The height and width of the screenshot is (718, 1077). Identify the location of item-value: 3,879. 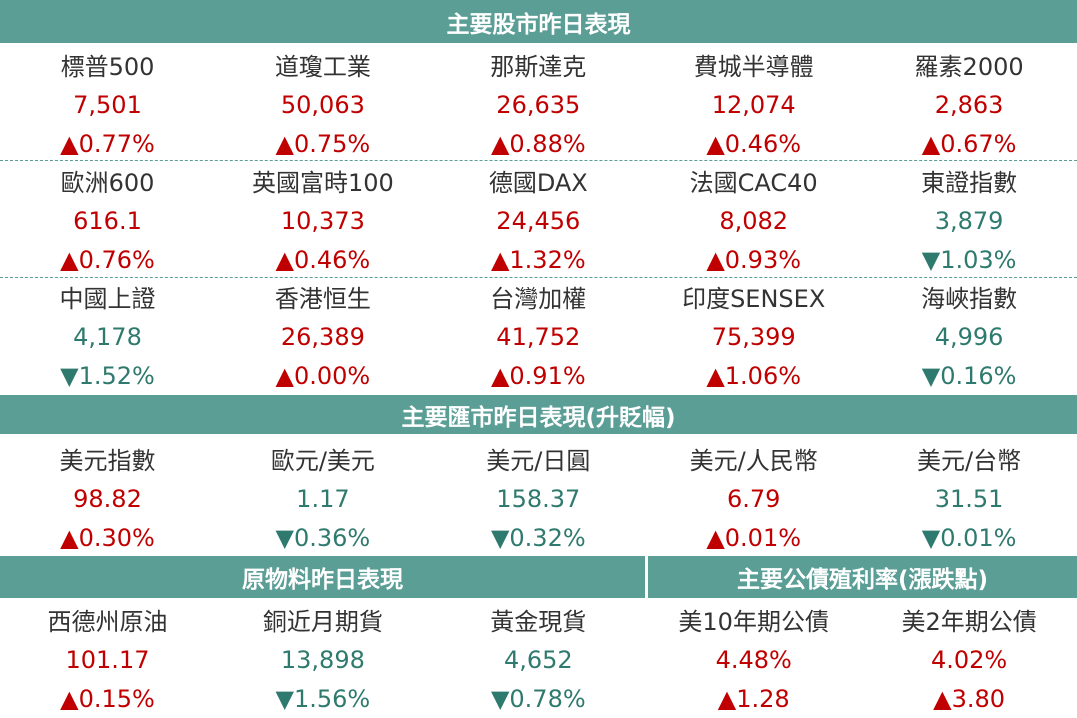
(969, 221).